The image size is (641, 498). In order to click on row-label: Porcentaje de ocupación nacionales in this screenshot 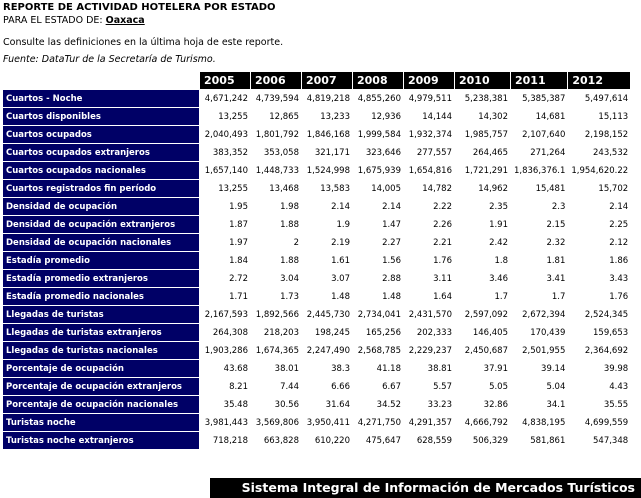, I will do `click(101, 404)`.